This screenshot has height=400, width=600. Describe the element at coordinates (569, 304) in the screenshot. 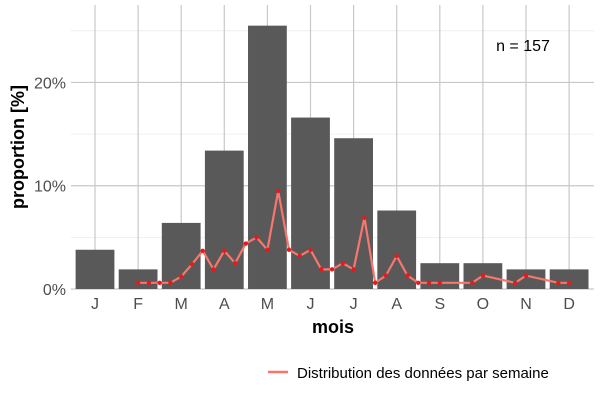

I see `x-tick-label: D` at that location.